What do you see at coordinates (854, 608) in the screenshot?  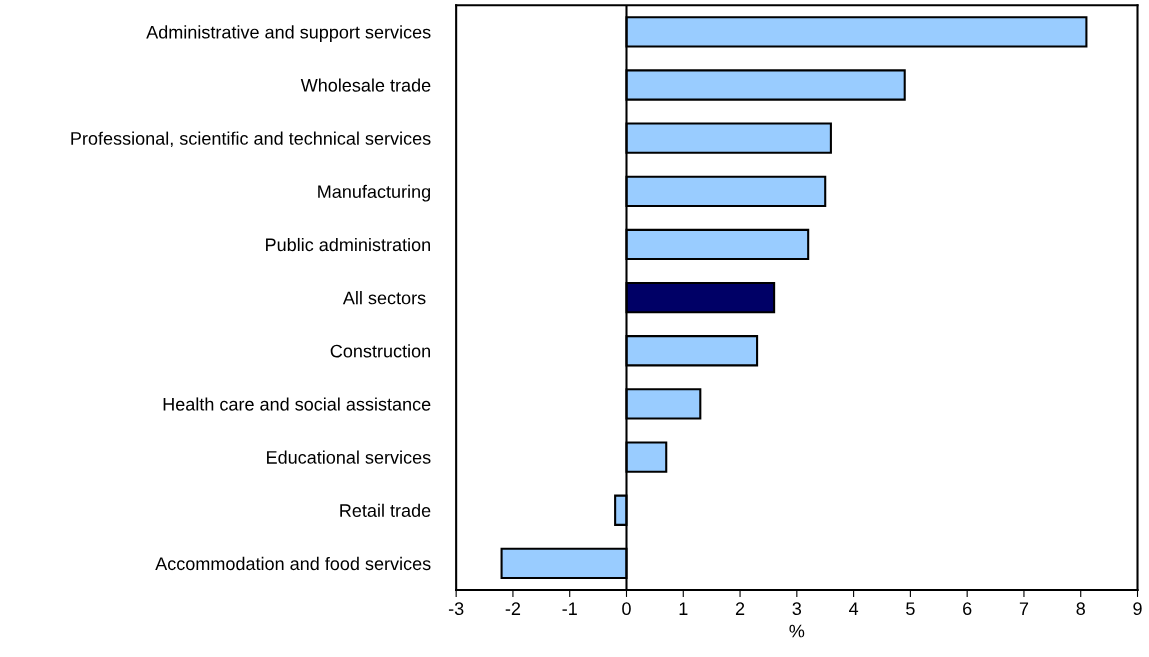 I see `x-tick-label: 4` at bounding box center [854, 608].